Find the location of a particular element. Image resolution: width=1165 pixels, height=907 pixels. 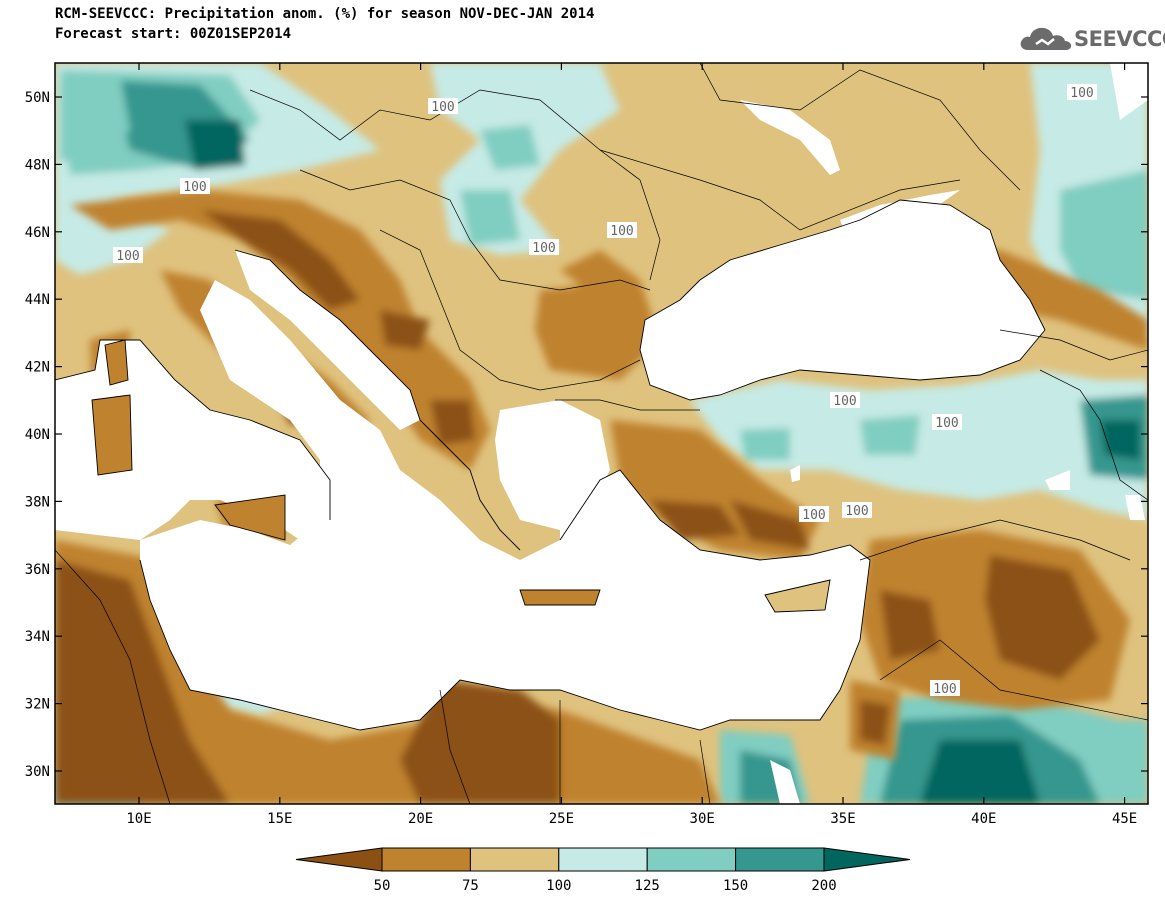

forecast-start-label: Forecast start: 00Z01SEP2014 is located at coordinates (173, 34).